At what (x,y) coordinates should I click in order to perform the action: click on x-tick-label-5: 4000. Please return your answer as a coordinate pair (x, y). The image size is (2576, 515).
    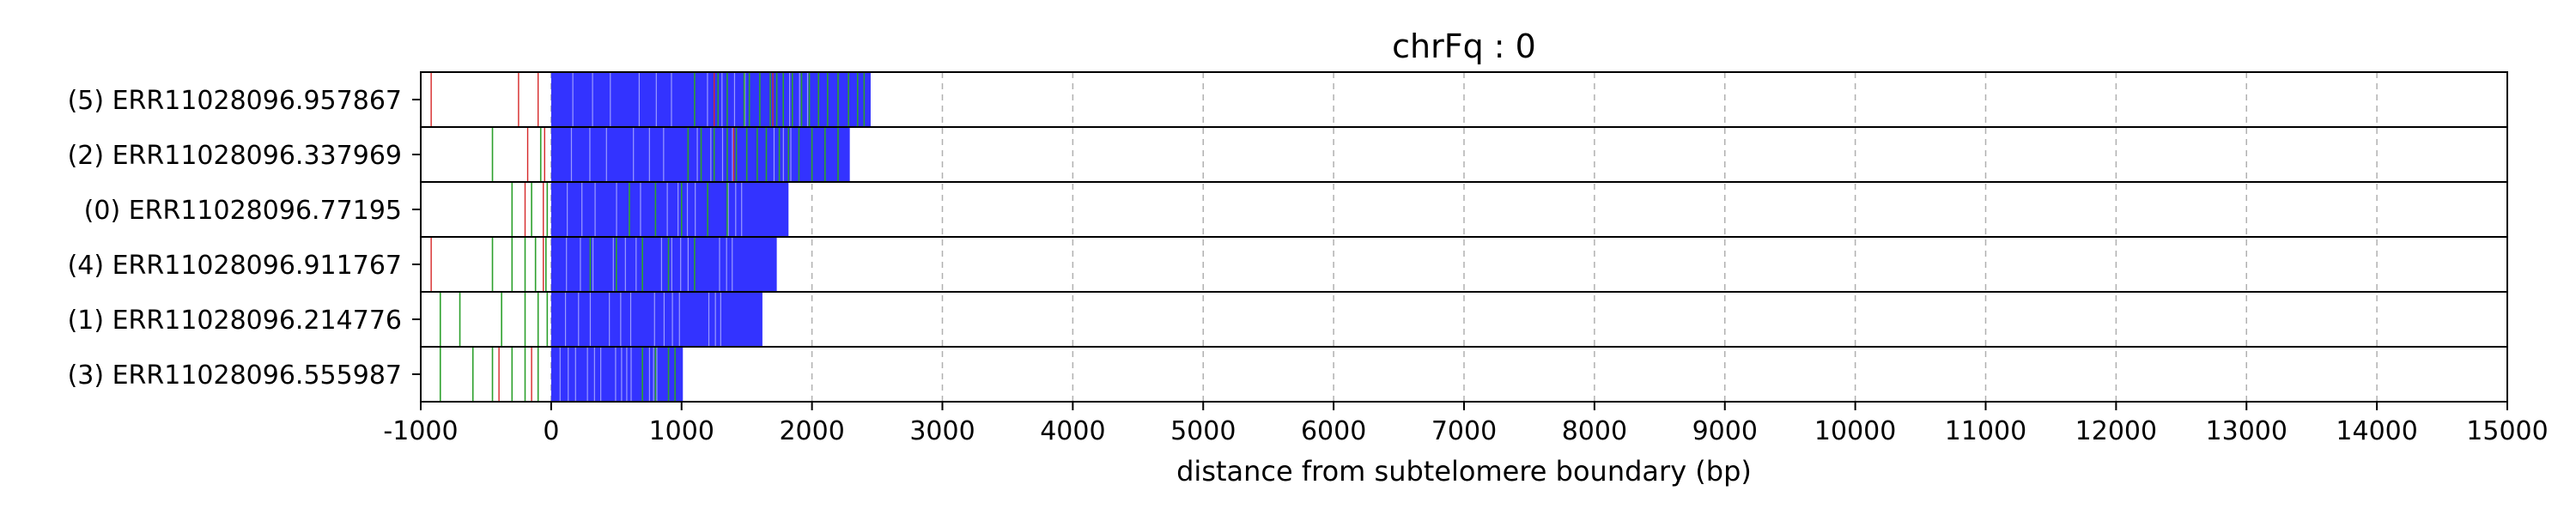
    Looking at the image, I should click on (1072, 431).